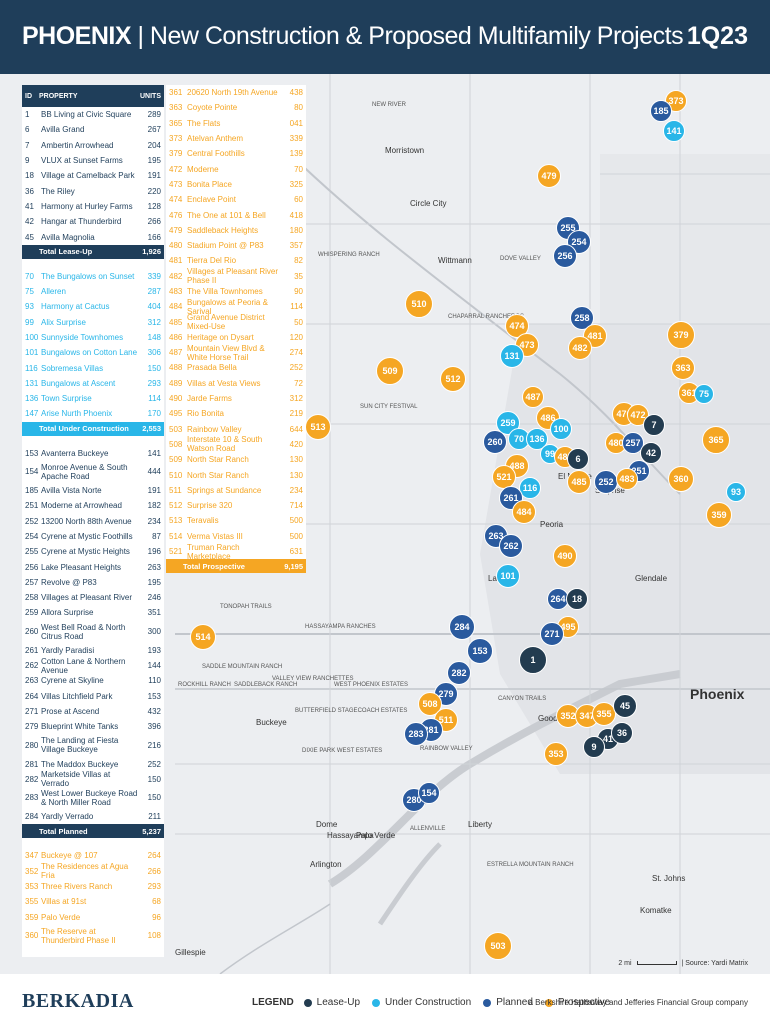 This screenshot has width=770, height=1024. I want to click on marker-planned-280: 280, so click(414, 800).